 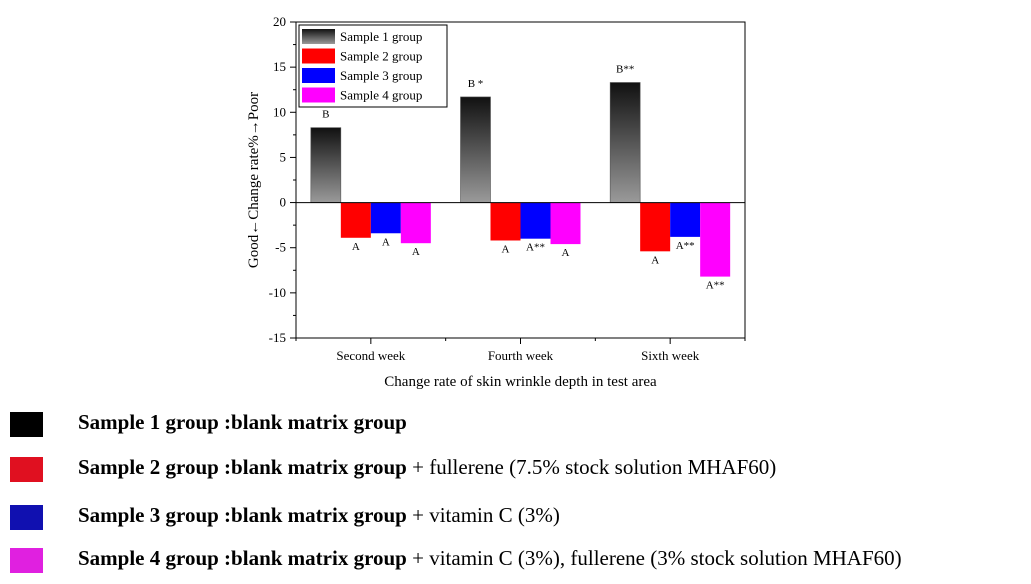 I want to click on bar-label-s1-c1: B, so click(x=325, y=115).